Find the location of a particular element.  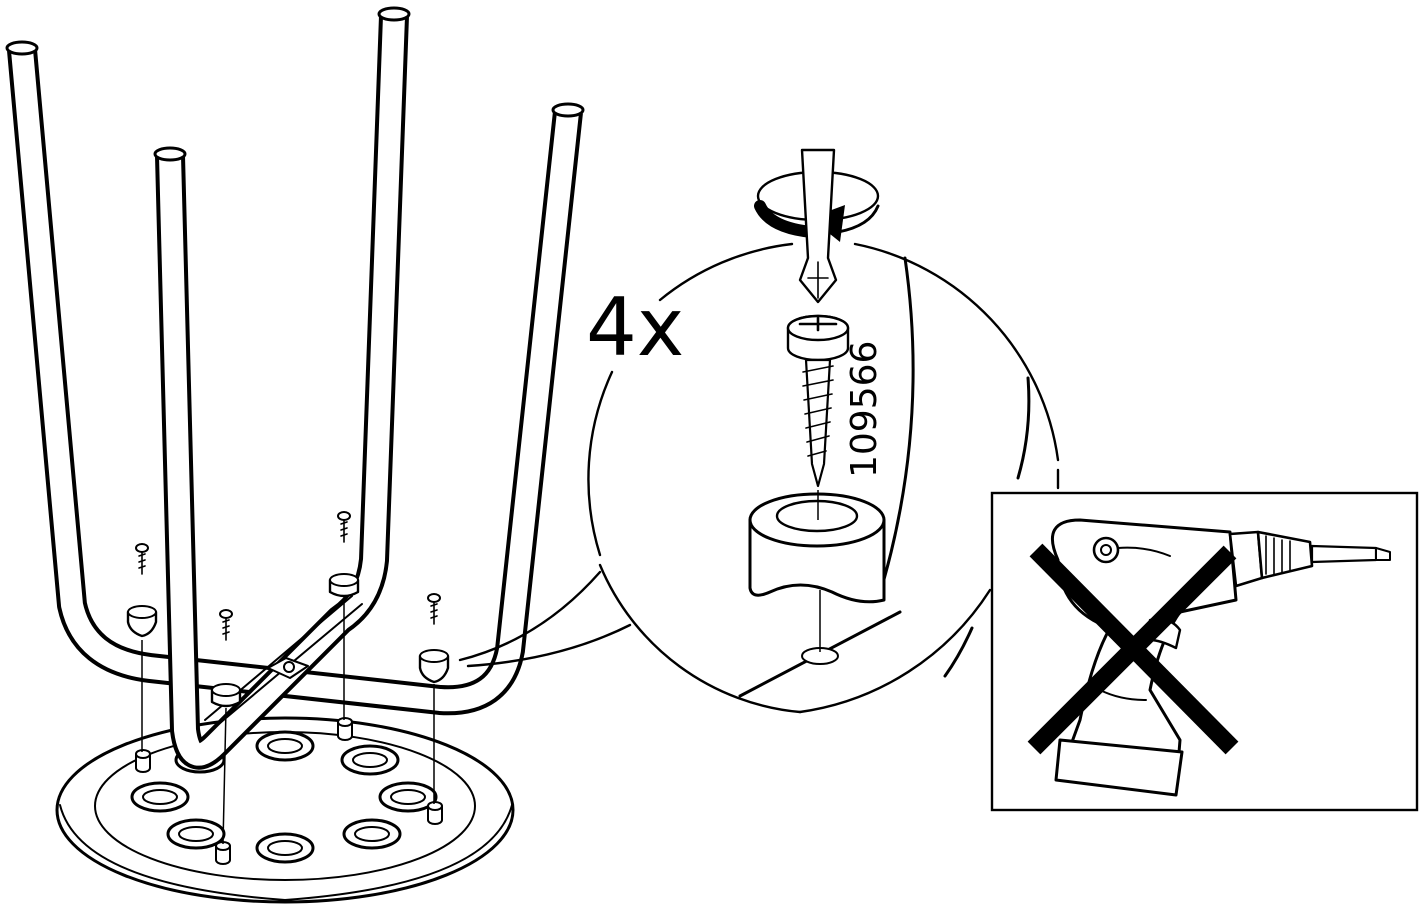

stool-seat is located at coordinates (285, 810).